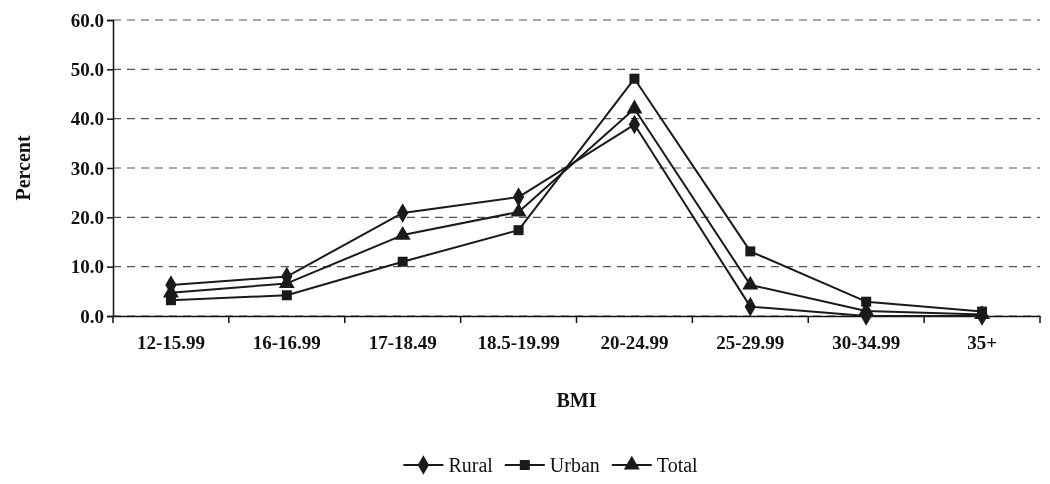  Describe the element at coordinates (677, 465) in the screenshot. I see `legend-label: Total` at that location.